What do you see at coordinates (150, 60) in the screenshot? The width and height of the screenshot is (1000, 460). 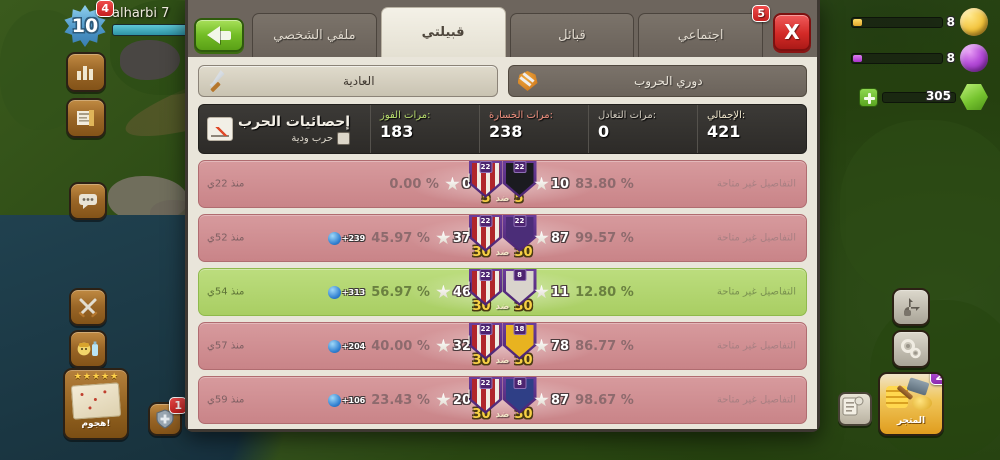 I see `decoration` at bounding box center [150, 60].